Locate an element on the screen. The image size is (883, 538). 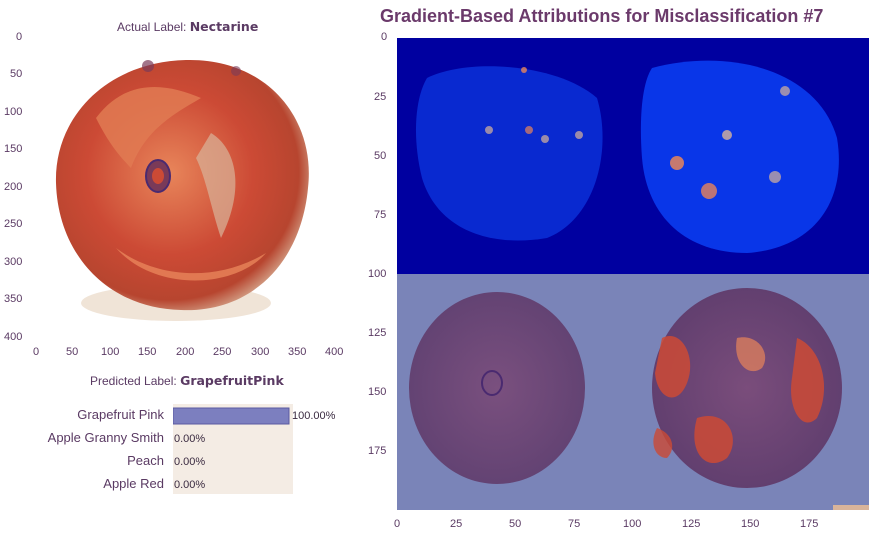
attr-y-tick: 100 is located at coordinates (377, 274).